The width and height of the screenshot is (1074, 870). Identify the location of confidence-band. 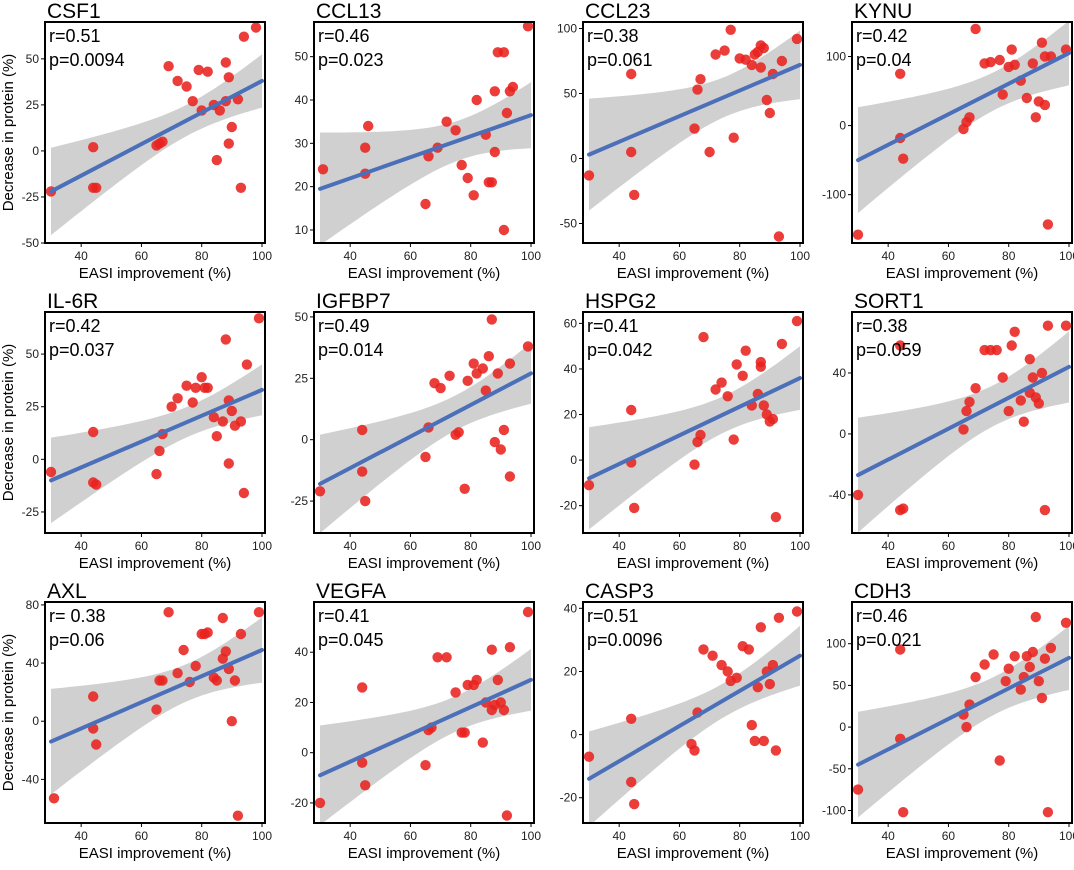
(963, 118).